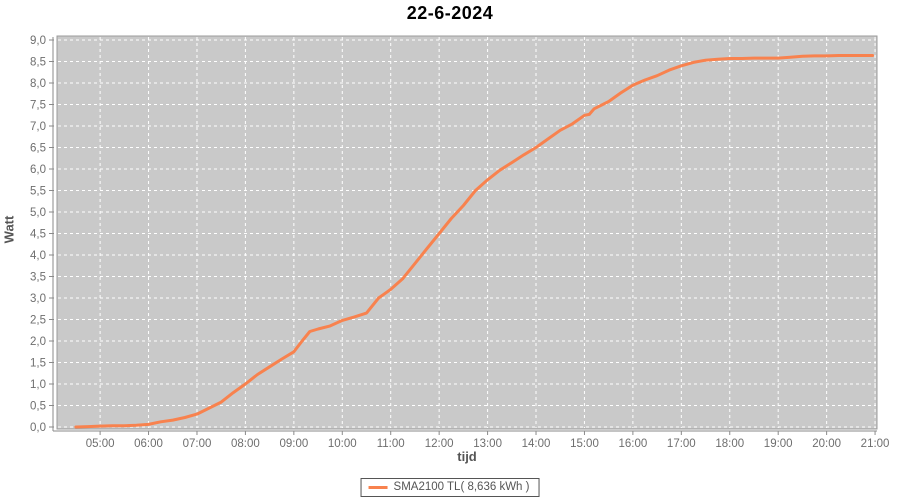  I want to click on y-tick-label: 7,5, so click(38, 106).